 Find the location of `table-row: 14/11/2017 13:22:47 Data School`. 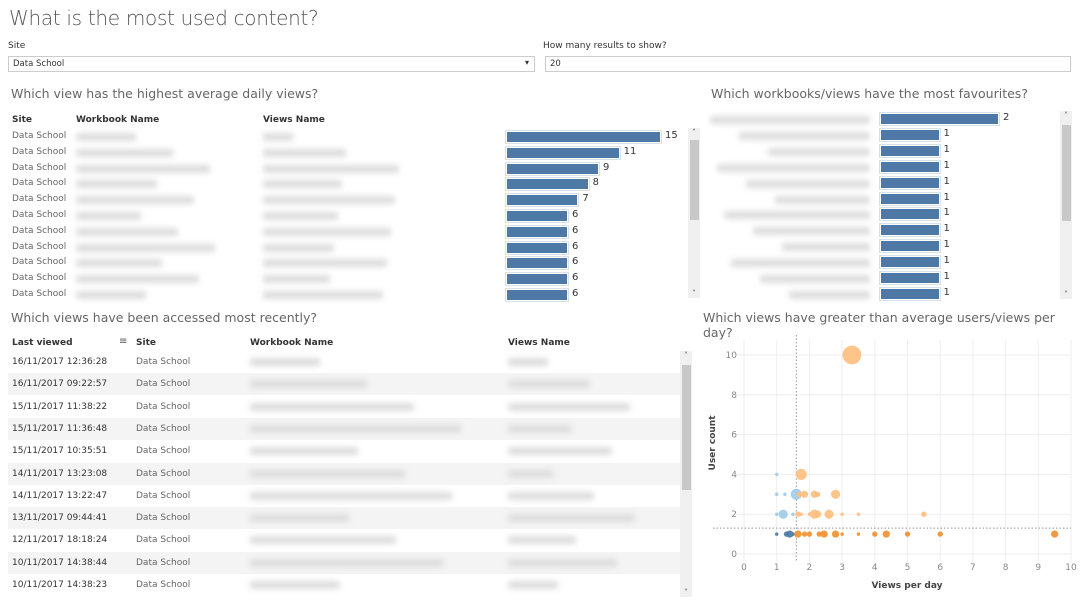

table-row: 14/11/2017 13:22:47 Data School is located at coordinates (344, 496).